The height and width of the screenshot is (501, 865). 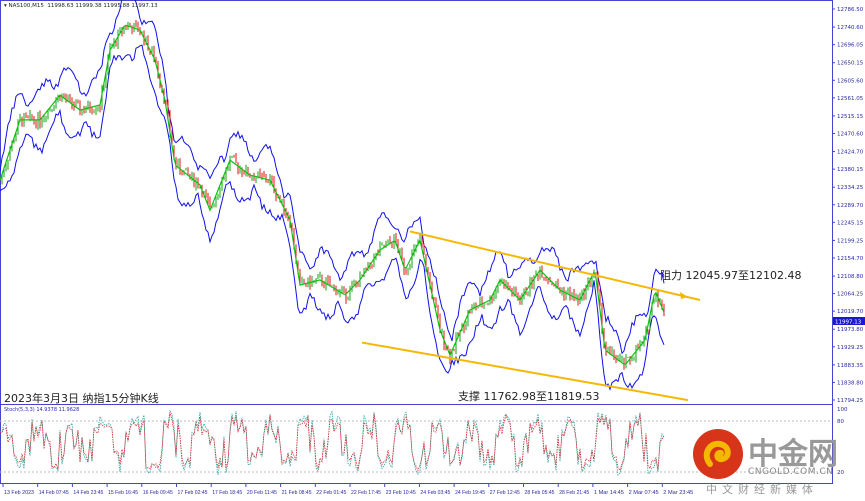 I want to click on x-tick-label: 28 Feb 21:45, so click(x=574, y=493).